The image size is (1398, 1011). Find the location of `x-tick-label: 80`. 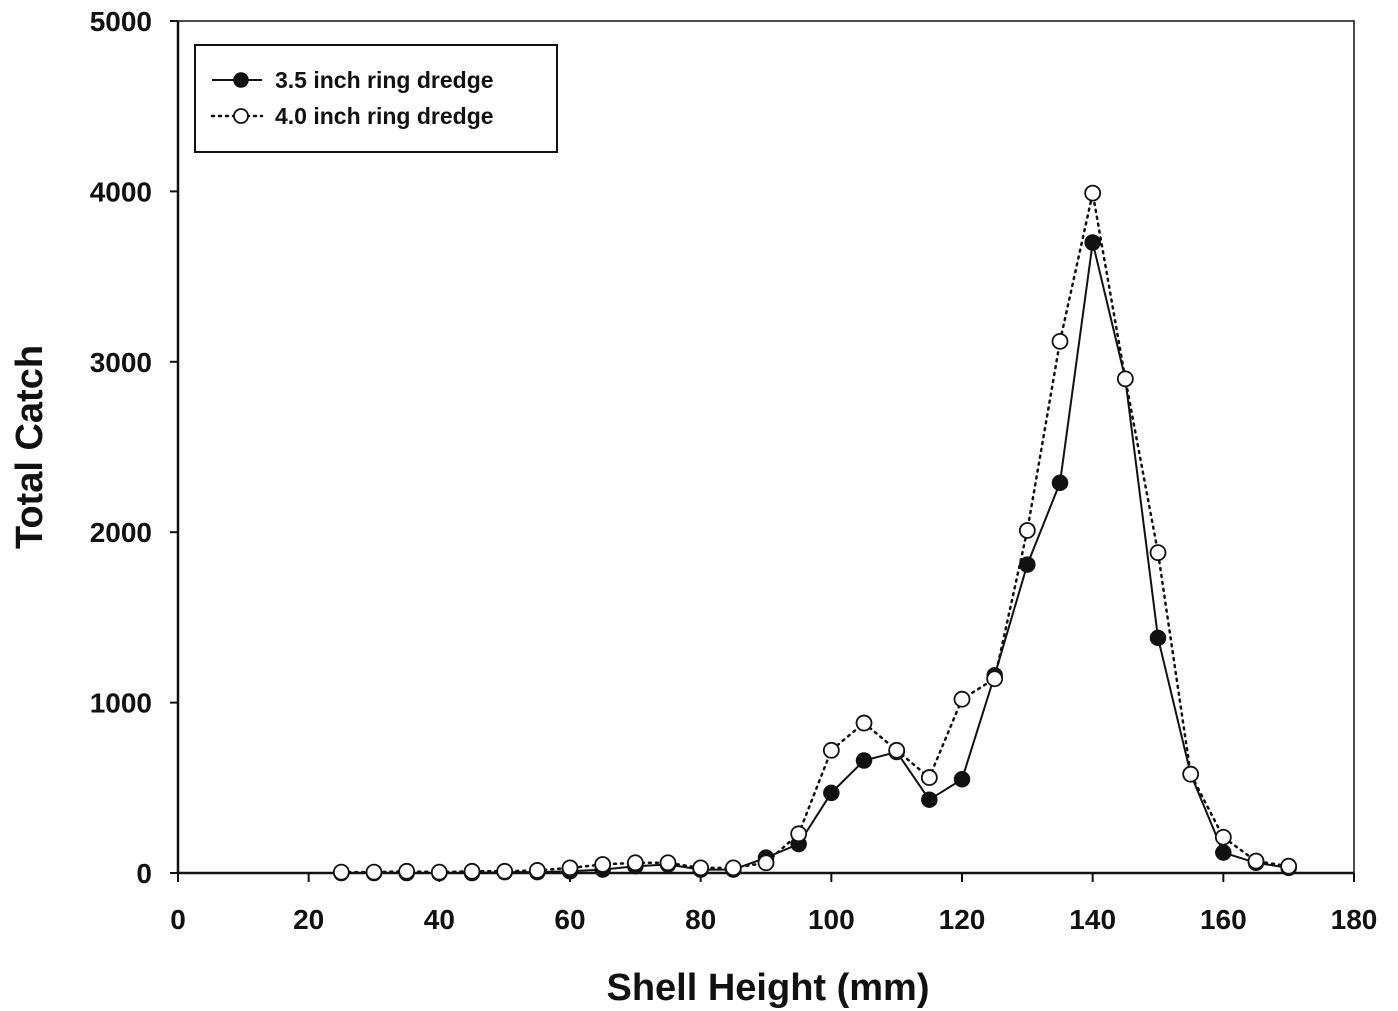

x-tick-label: 80 is located at coordinates (700, 919).